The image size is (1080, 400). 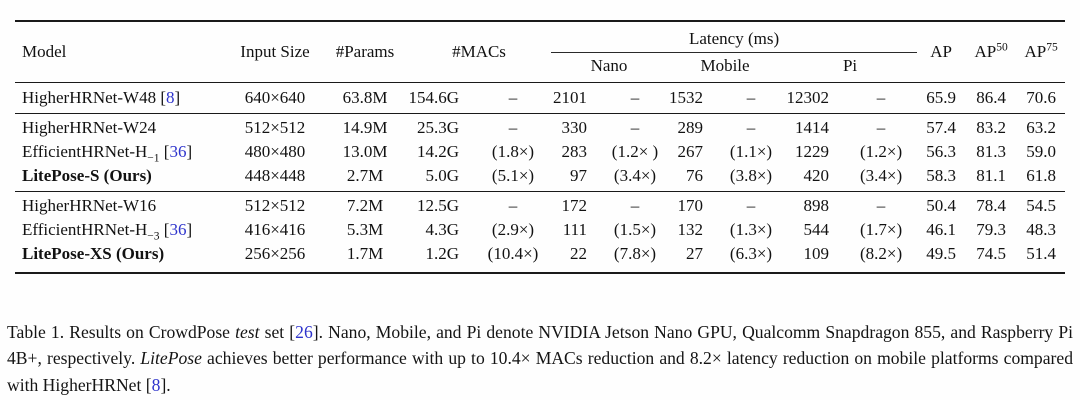 What do you see at coordinates (275, 253) in the screenshot?
I see `cell-input-size: 256×256` at bounding box center [275, 253].